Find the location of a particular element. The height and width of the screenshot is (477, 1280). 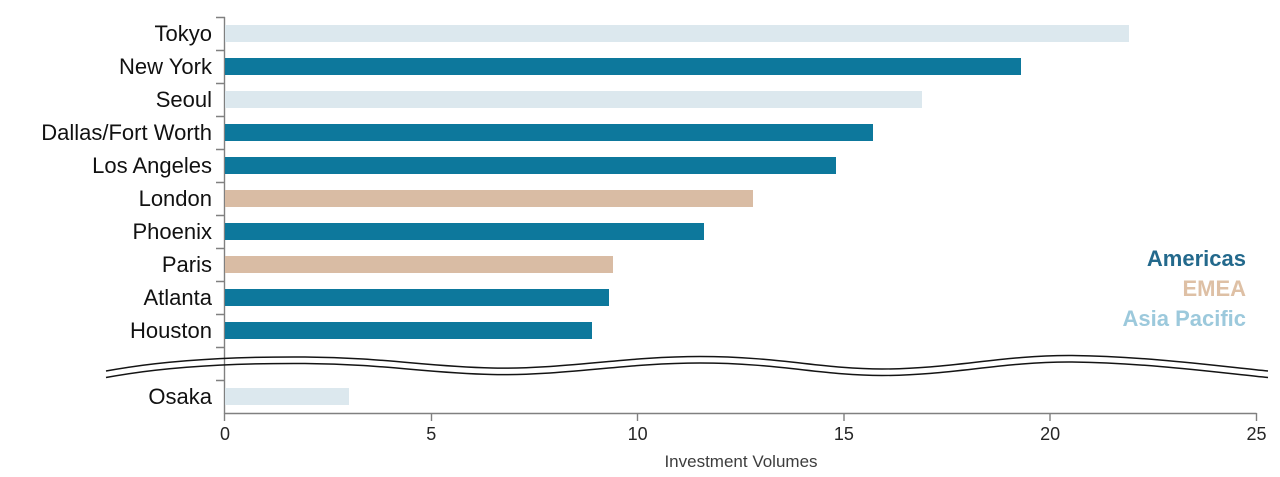

category-label: Los Angeles is located at coordinates (152, 165).